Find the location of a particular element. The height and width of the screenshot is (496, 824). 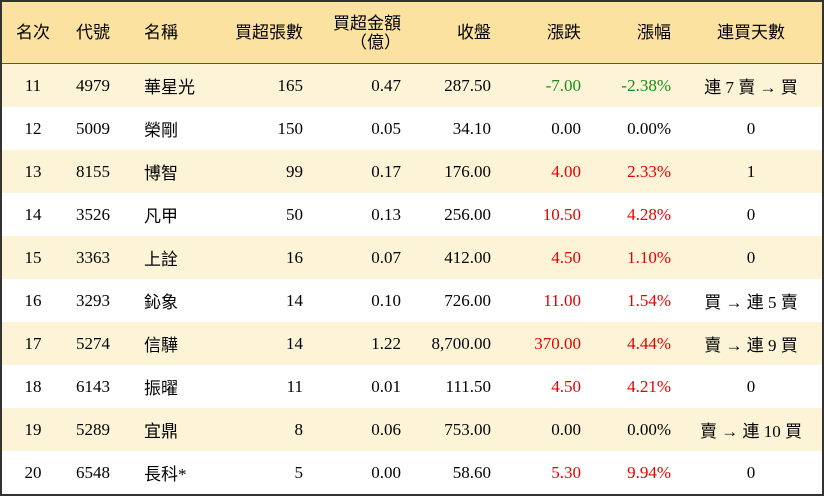

table-row: 15 3363 上詮 16 0.07 412.00 4.50 1.10% 0 is located at coordinates (412, 257).